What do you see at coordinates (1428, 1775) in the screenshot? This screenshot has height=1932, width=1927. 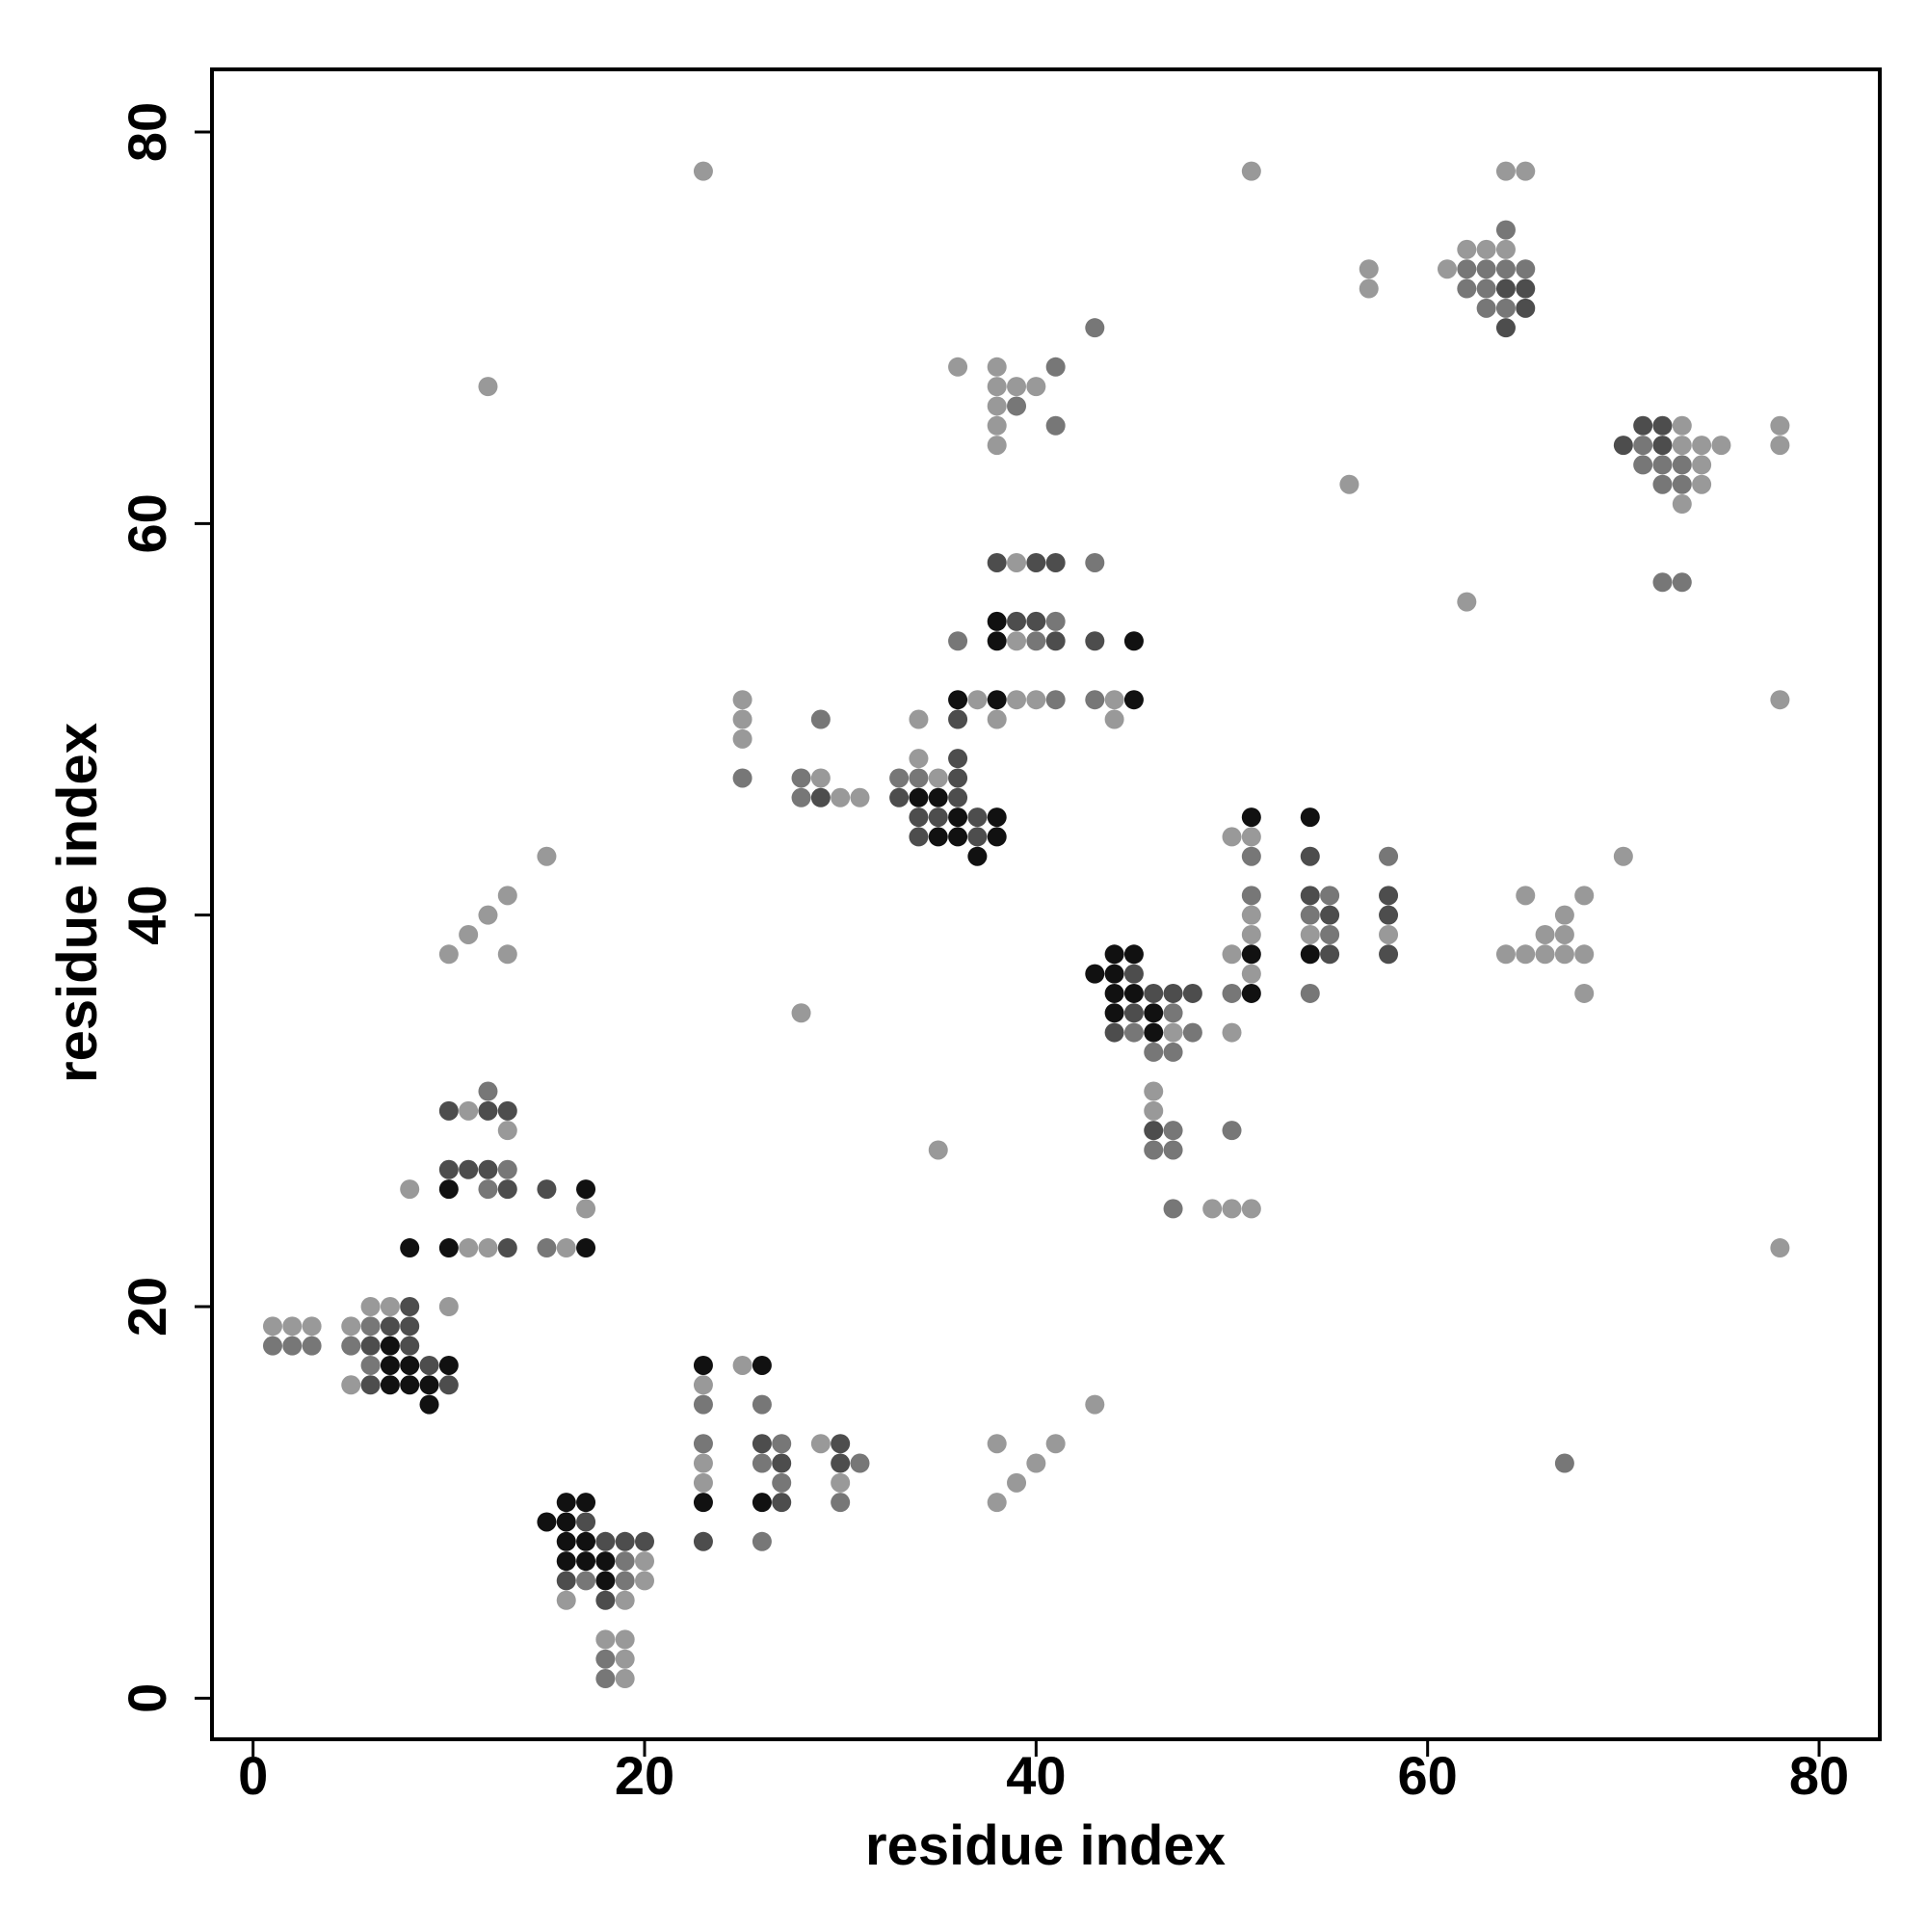 I see `x-tick-label: 60` at bounding box center [1428, 1775].